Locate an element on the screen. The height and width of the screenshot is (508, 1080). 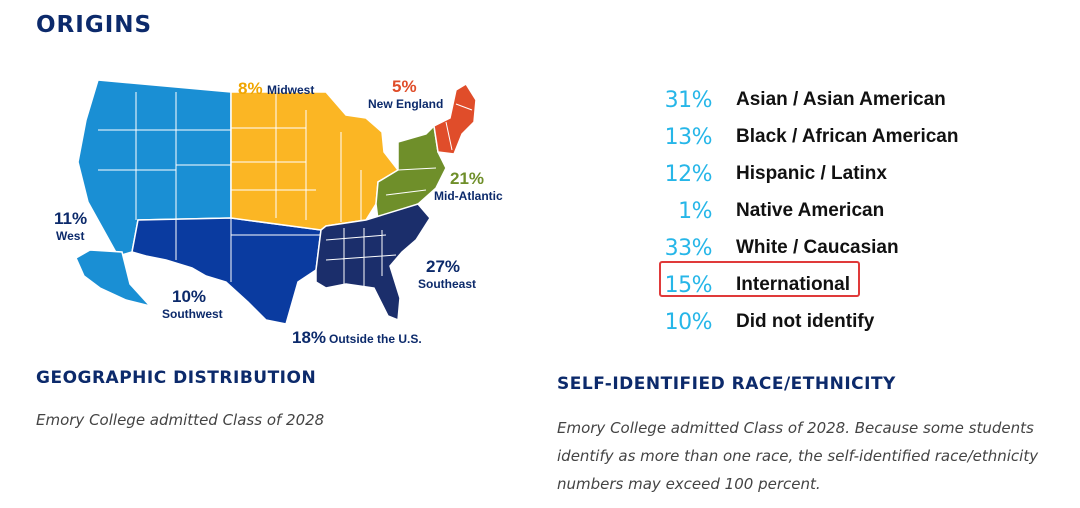
region-midwest-borders is located at coordinates (296, 157).